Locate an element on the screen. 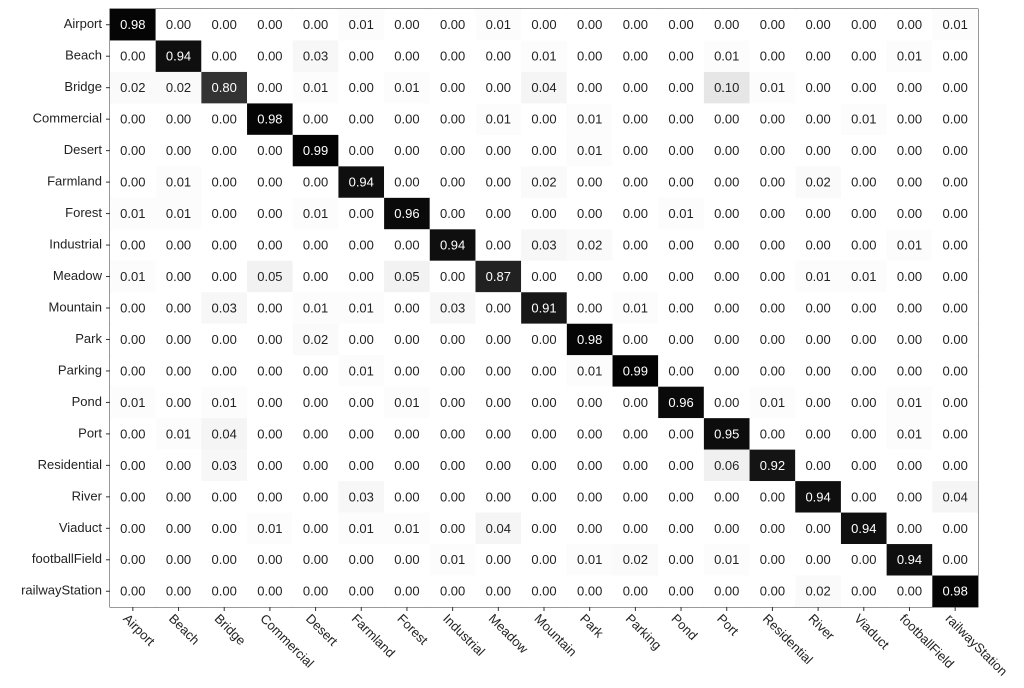  x-tick-label: River is located at coordinates (822, 627).